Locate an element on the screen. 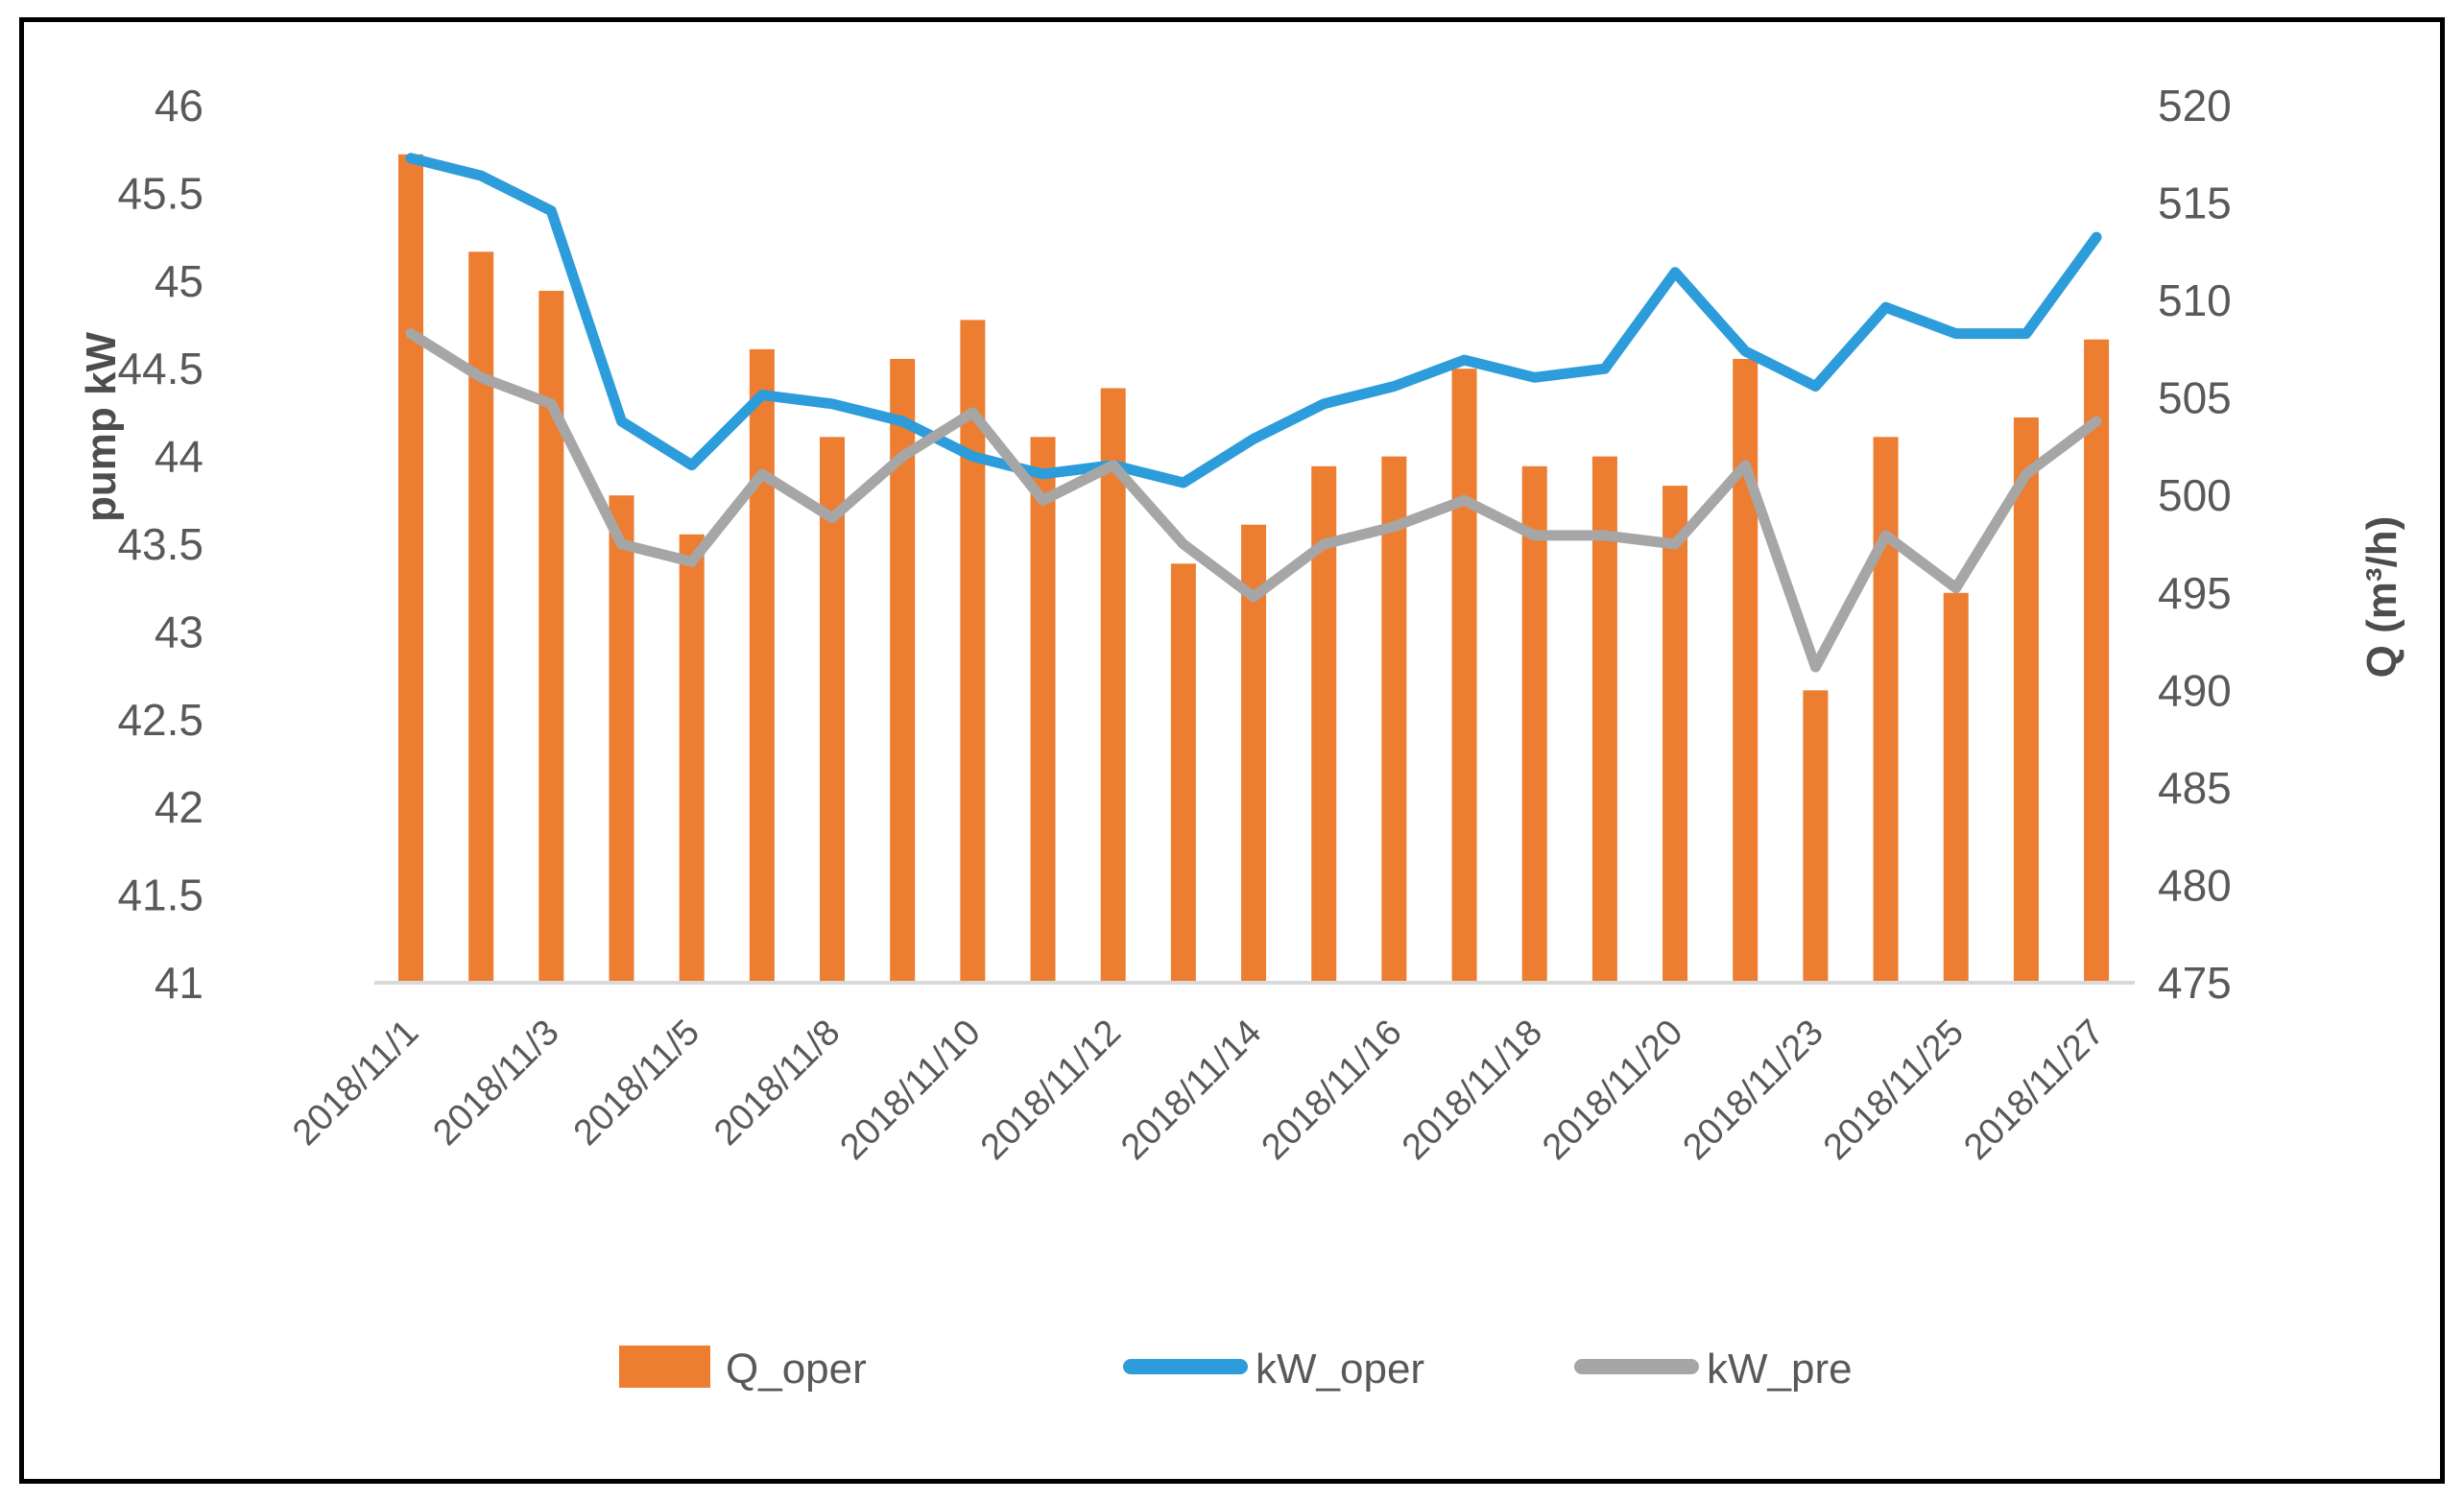 This screenshot has width=2464, height=1501. legend-label-kw-pre: kW_pre is located at coordinates (1780, 1369).